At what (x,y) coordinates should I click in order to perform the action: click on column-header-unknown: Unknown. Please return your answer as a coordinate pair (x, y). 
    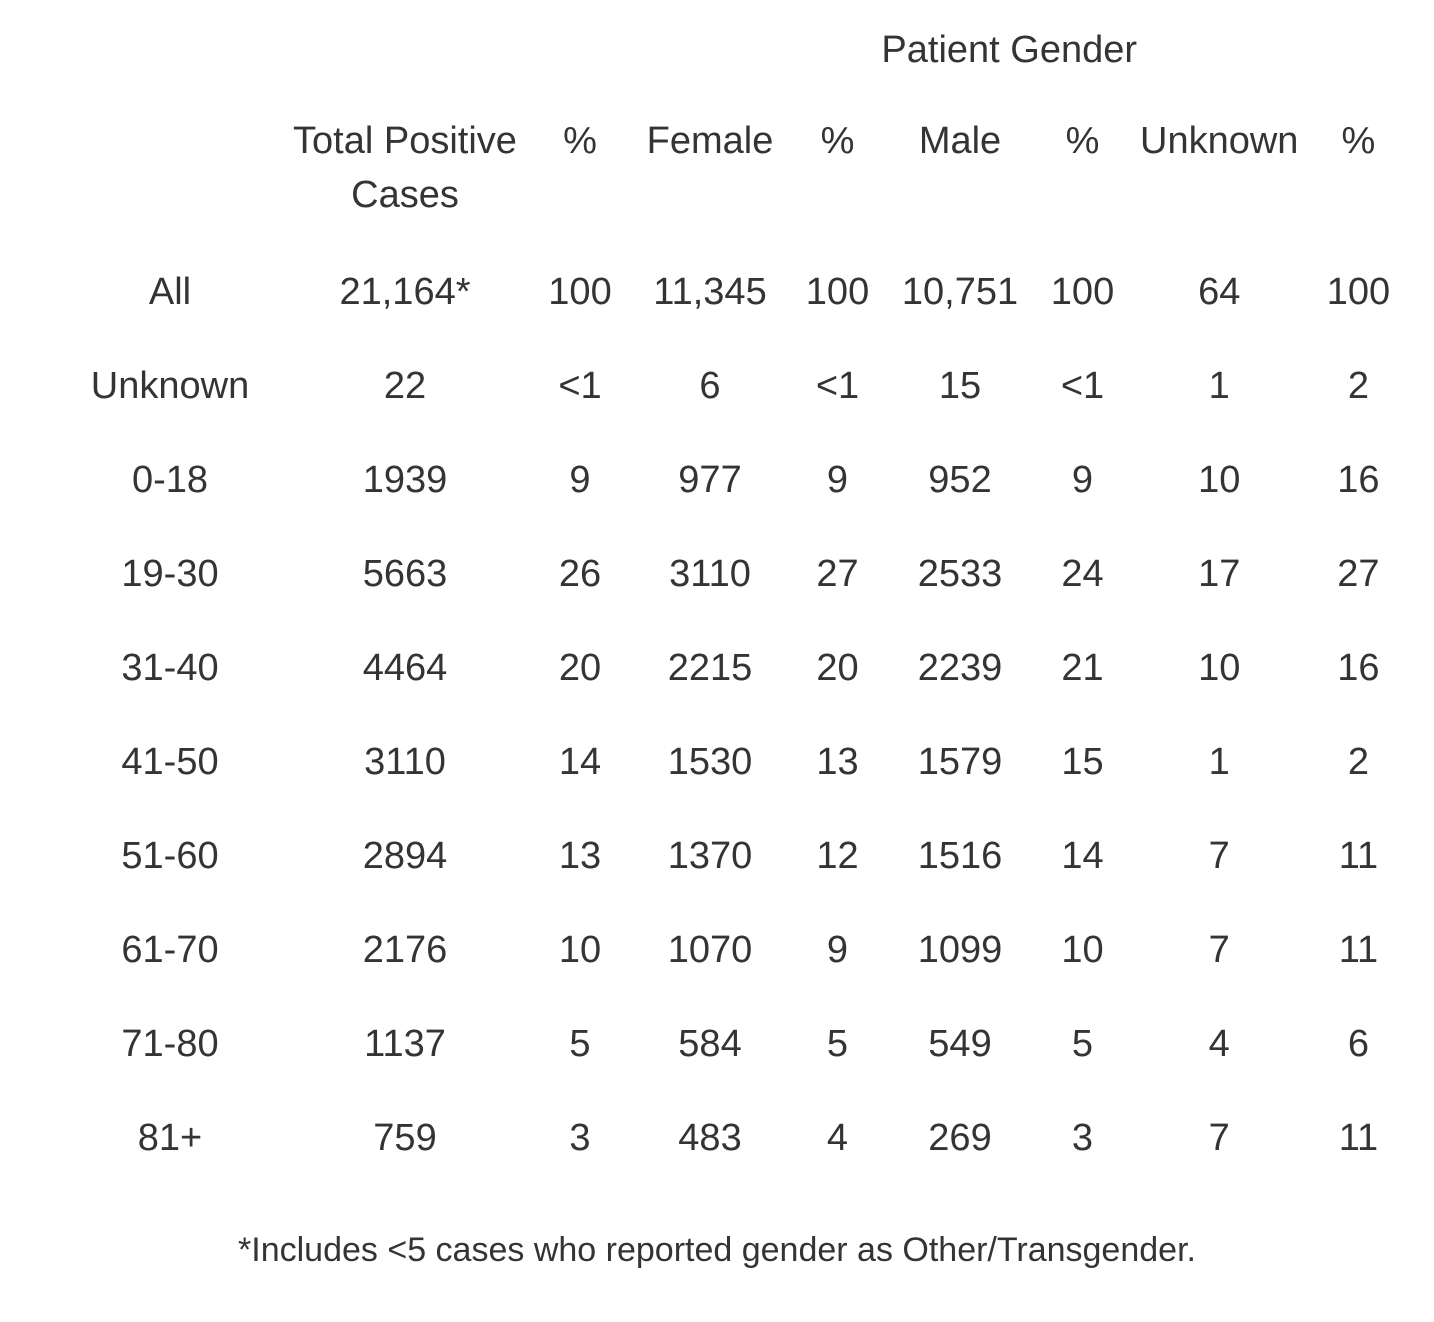
    Looking at the image, I should click on (1219, 141).